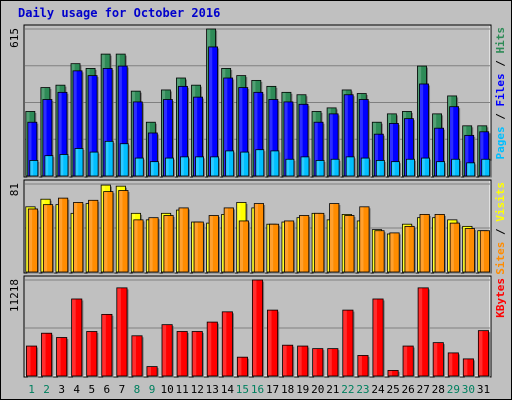 The image size is (512, 400). Describe the element at coordinates (500, 298) in the screenshot. I see `legend-kbytes: KBytes` at that location.